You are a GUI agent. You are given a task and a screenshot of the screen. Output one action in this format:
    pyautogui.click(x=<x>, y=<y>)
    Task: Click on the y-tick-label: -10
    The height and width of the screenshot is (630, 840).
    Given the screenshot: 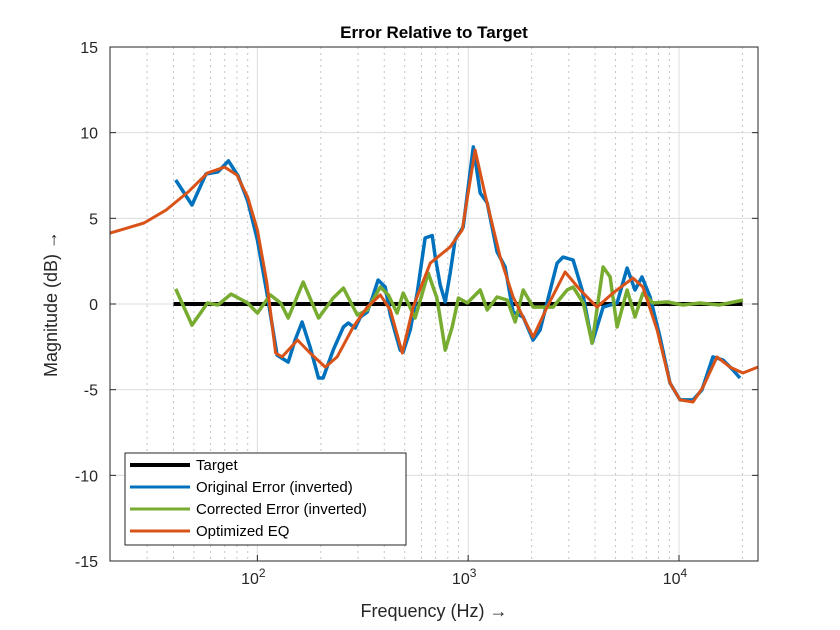 What is the action you would take?
    pyautogui.click(x=86, y=476)
    